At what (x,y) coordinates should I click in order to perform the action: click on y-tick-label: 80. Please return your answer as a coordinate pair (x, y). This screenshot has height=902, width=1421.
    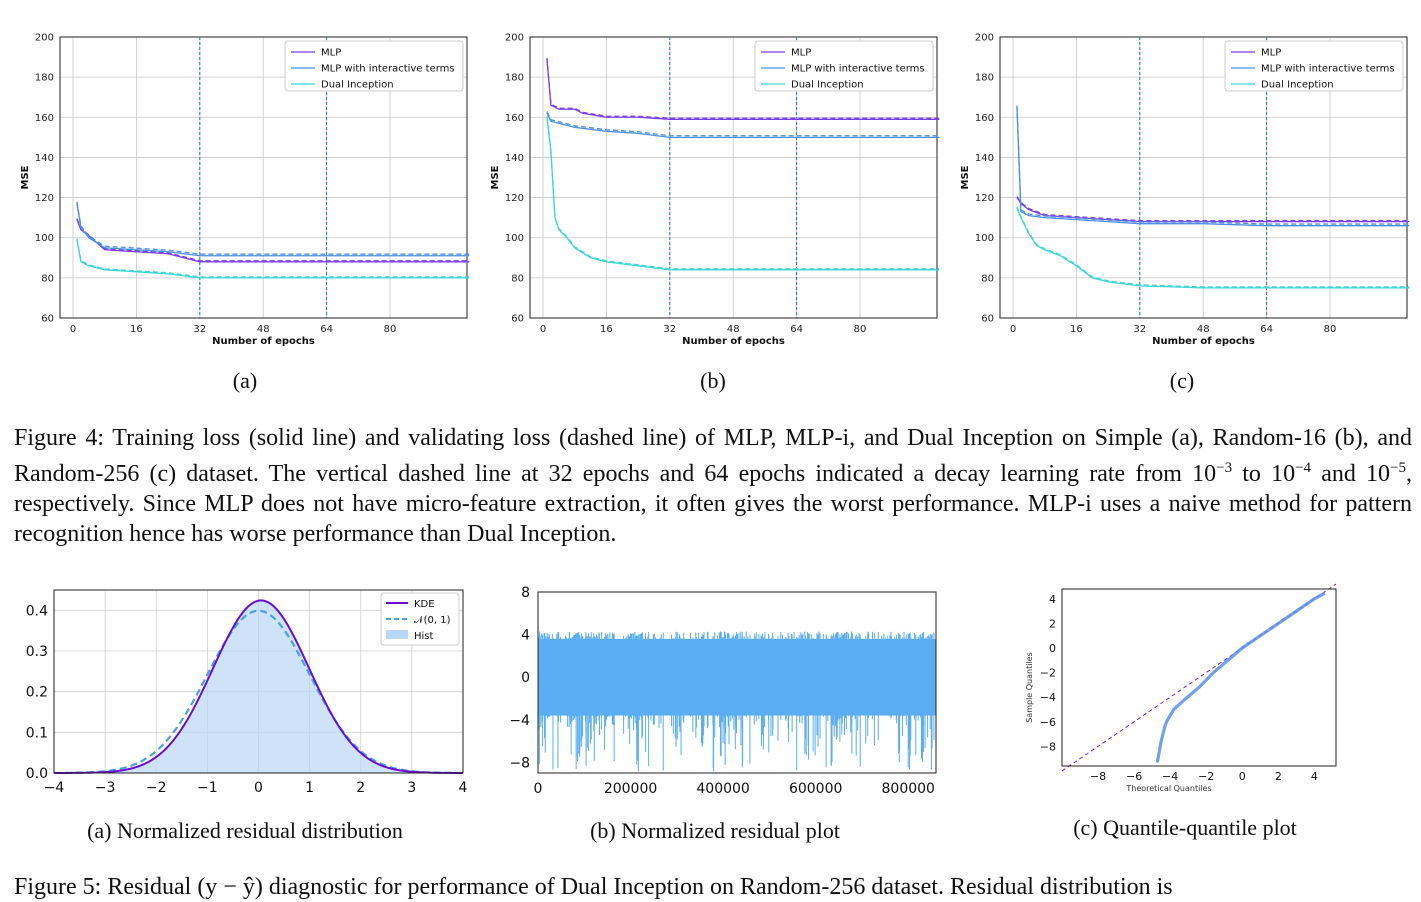
    Looking at the image, I should click on (47, 278).